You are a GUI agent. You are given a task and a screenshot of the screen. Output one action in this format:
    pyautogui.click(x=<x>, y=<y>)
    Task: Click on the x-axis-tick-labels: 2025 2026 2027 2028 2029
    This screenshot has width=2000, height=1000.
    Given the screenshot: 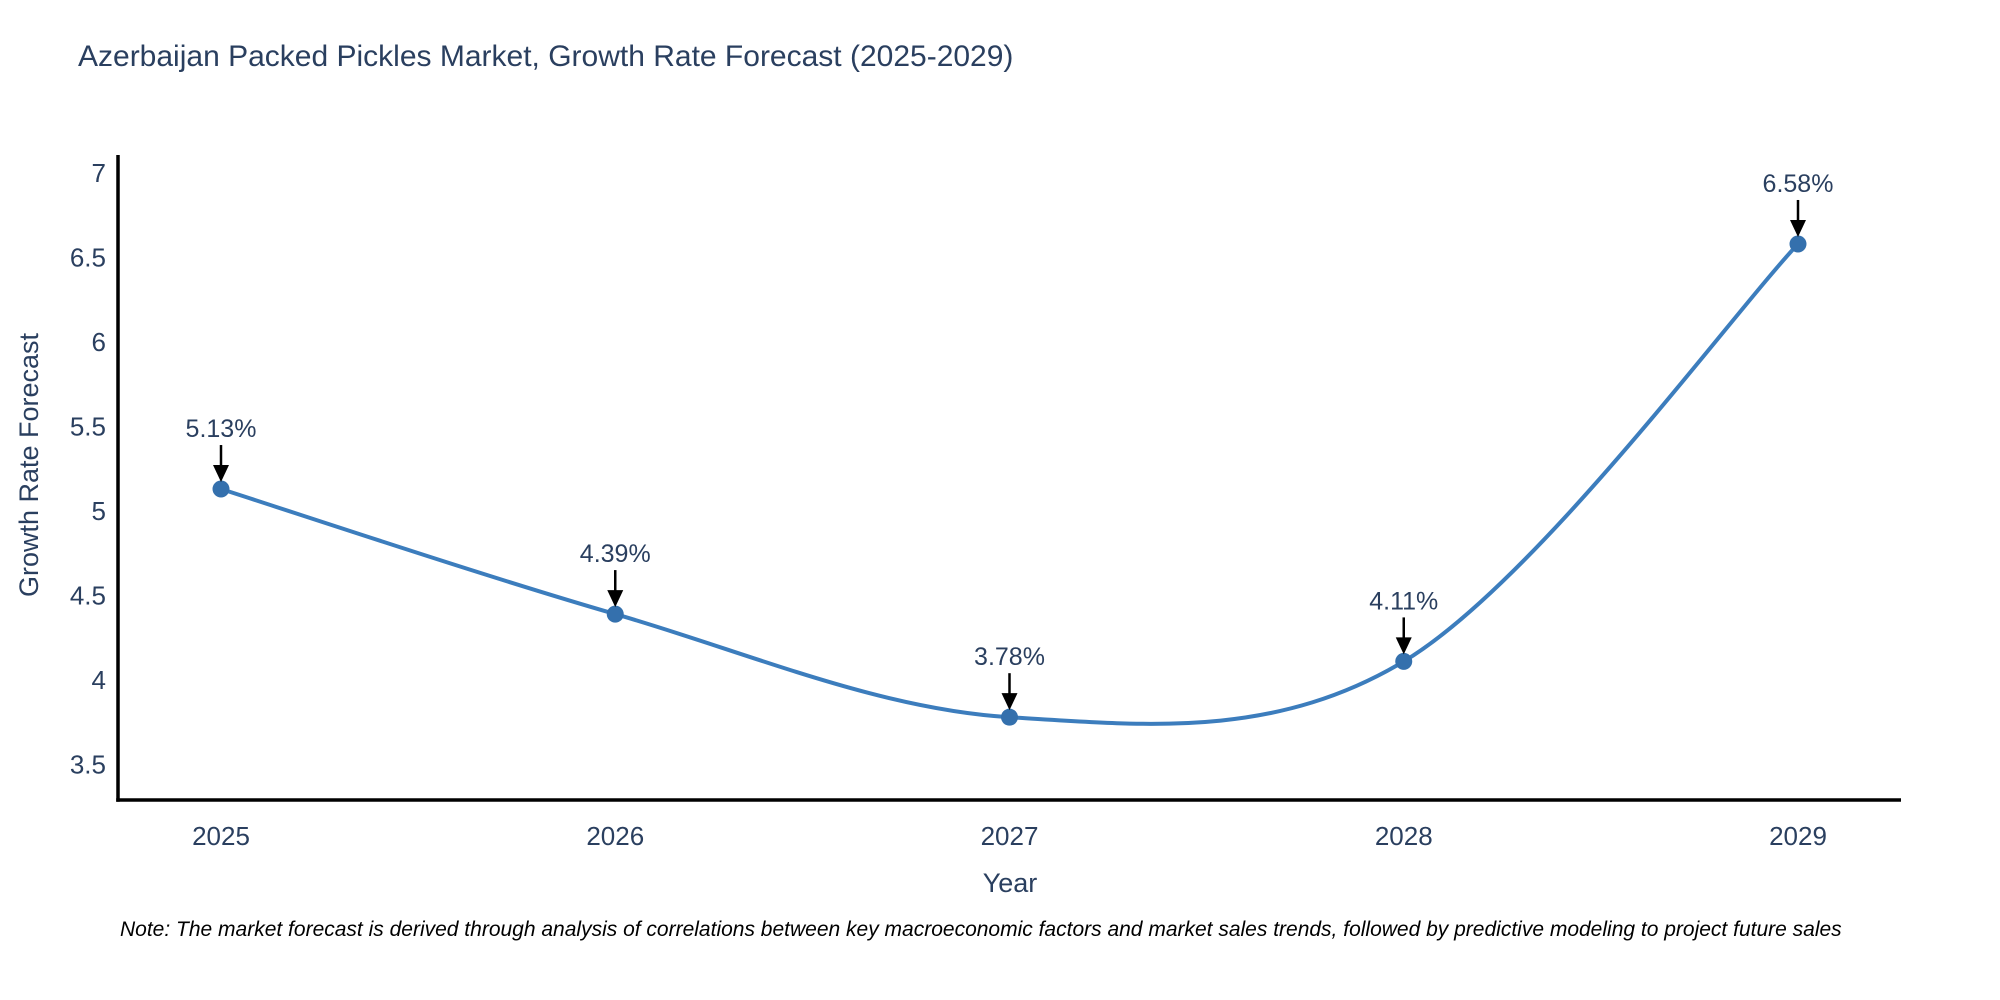 What is the action you would take?
    pyautogui.click(x=1009, y=836)
    